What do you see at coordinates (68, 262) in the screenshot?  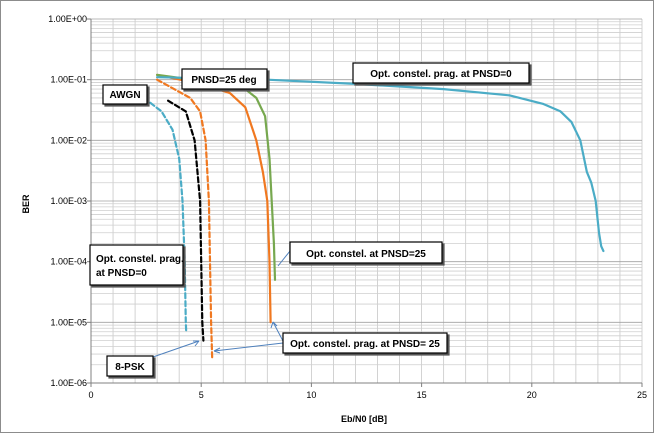 I see `y-tick-label: 1.00E-04` at bounding box center [68, 262].